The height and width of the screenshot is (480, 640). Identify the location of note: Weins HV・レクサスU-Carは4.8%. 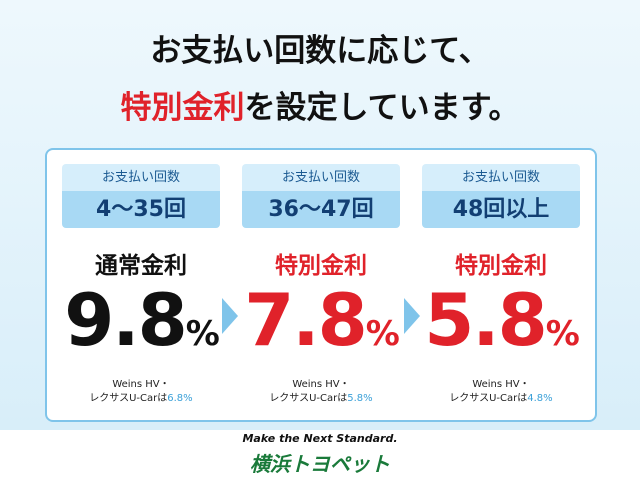
(501, 392).